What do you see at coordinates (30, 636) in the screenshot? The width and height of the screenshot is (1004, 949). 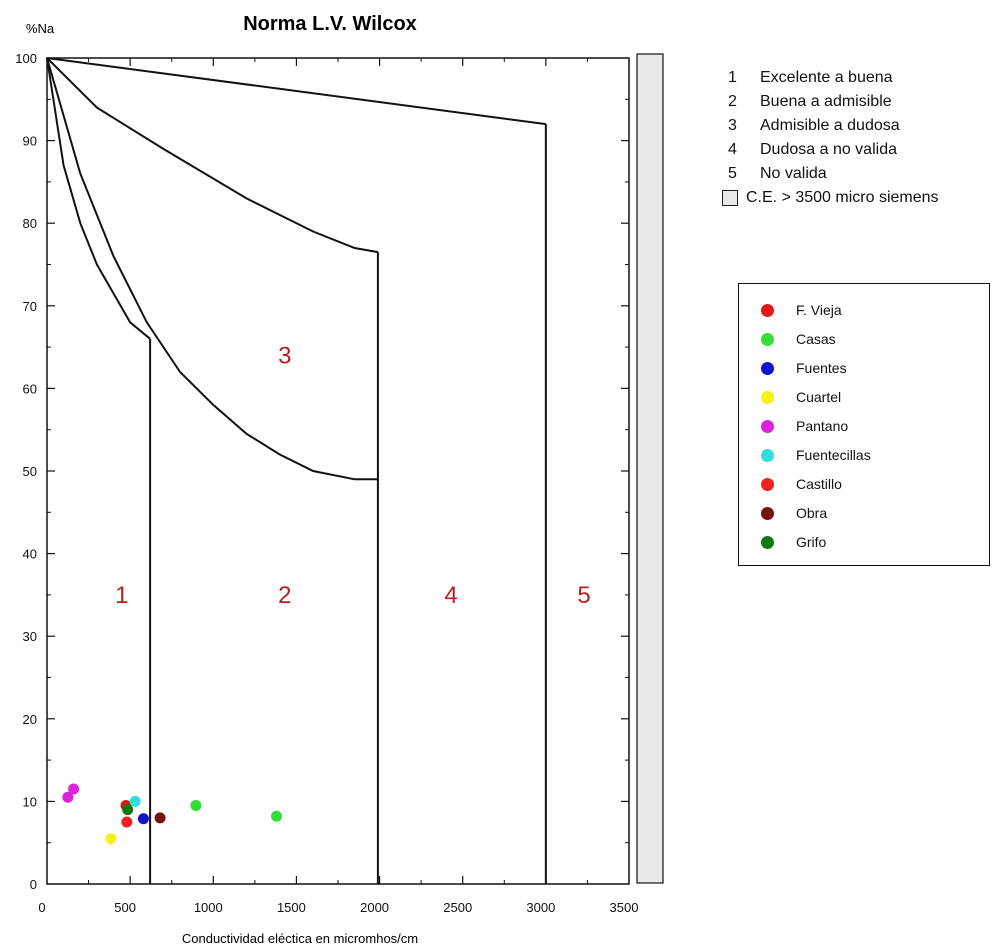 I see `y-tick-label: 30` at bounding box center [30, 636].